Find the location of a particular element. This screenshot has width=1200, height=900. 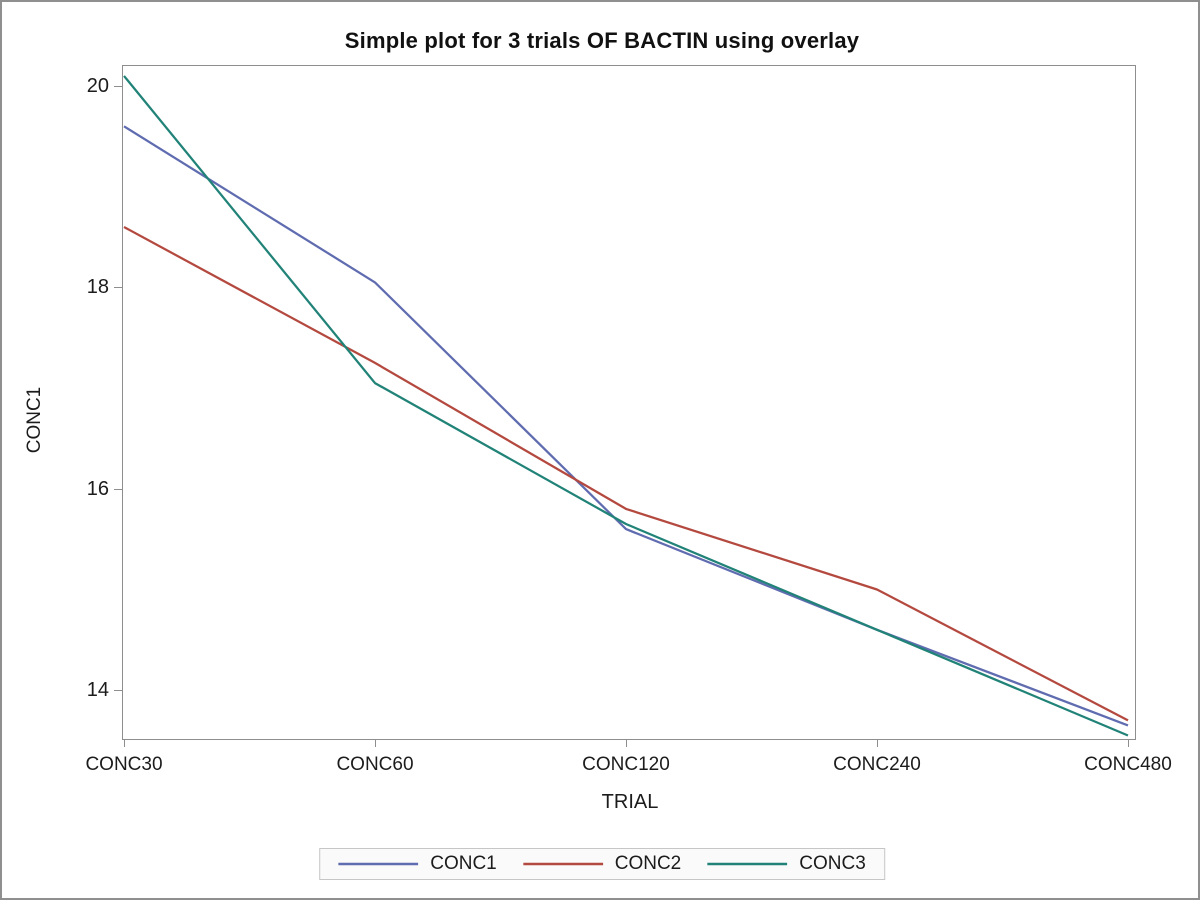

legend-item-CONC3: CONC3 is located at coordinates (786, 864).